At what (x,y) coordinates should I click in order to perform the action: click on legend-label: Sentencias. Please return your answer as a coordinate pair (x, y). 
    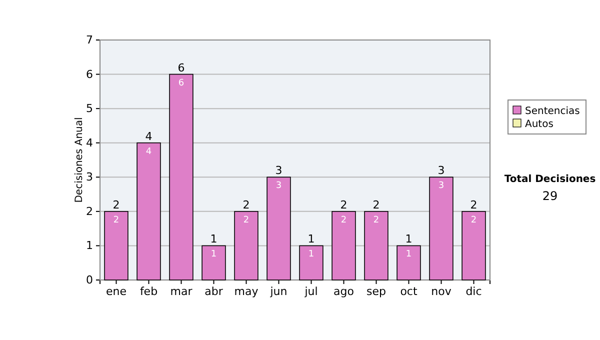
    Looking at the image, I should click on (552, 111).